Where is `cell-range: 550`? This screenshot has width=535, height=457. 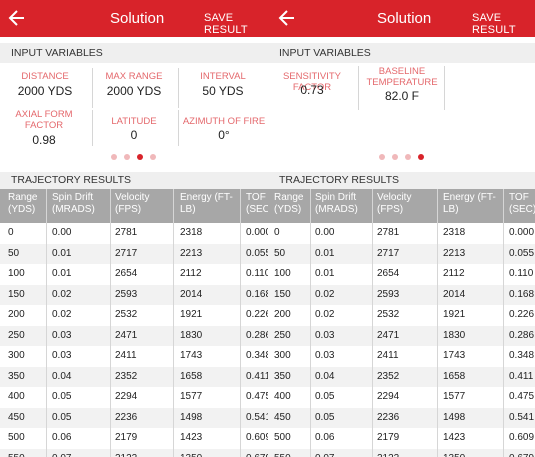 cell-range: 550 is located at coordinates (26, 455).